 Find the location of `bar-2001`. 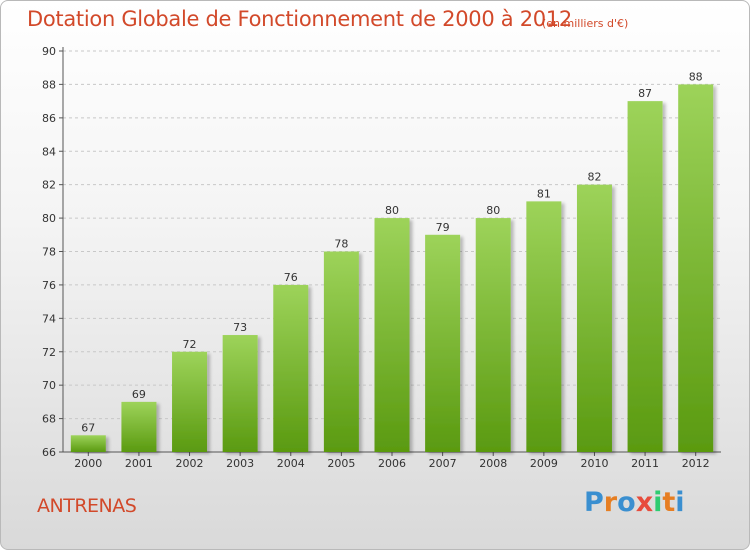

bar-2001 is located at coordinates (139, 426).